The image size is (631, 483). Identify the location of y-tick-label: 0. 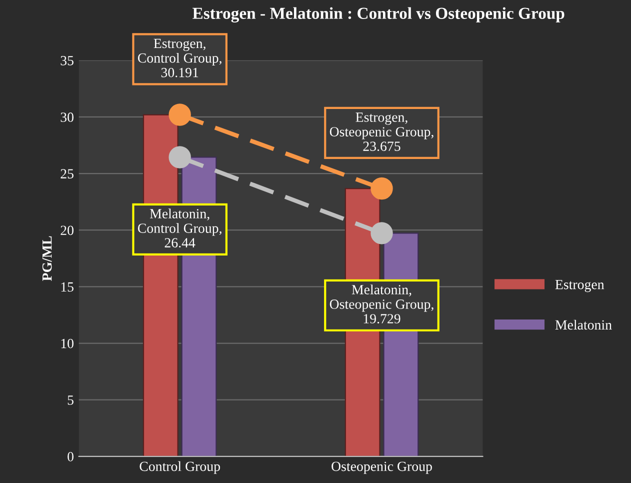
(71, 457).